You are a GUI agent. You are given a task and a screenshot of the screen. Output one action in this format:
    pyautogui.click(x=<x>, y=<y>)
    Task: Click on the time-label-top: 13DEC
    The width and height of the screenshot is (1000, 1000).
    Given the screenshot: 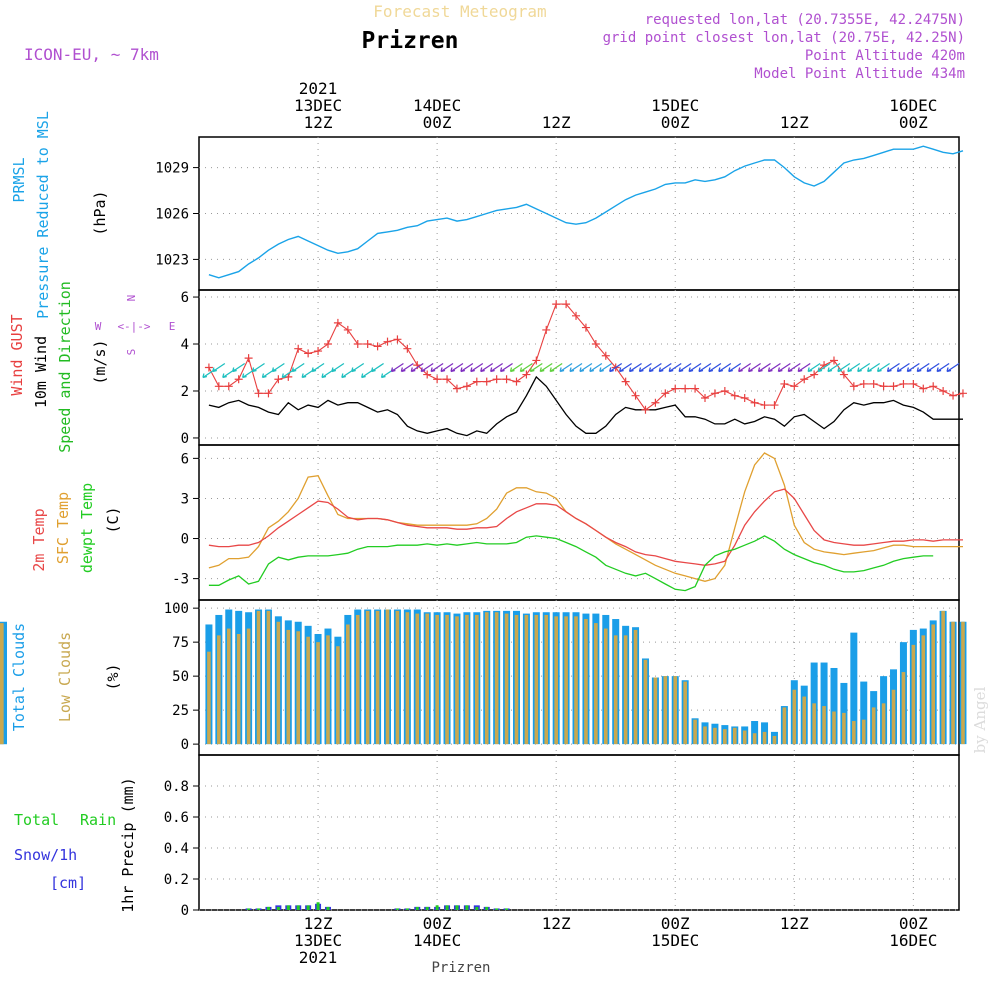 What is the action you would take?
    pyautogui.click(x=318, y=105)
    